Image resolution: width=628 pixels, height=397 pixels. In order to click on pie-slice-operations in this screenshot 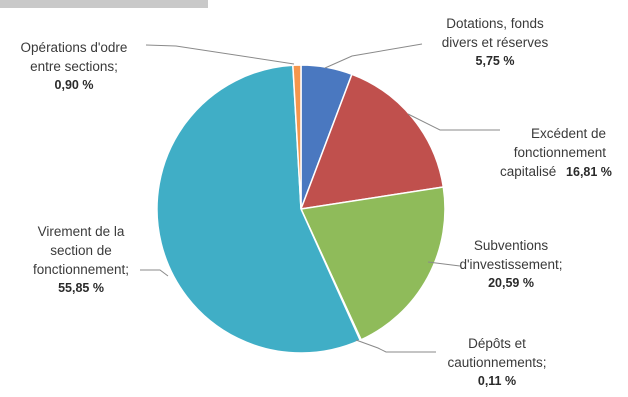, I will do `click(297, 137)`.